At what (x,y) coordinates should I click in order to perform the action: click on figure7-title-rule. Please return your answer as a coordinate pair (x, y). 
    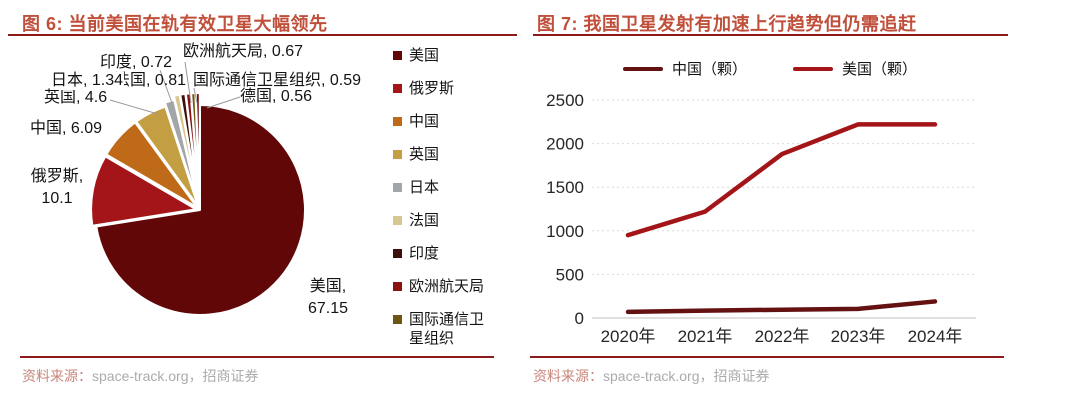
    Looking at the image, I should click on (770, 35).